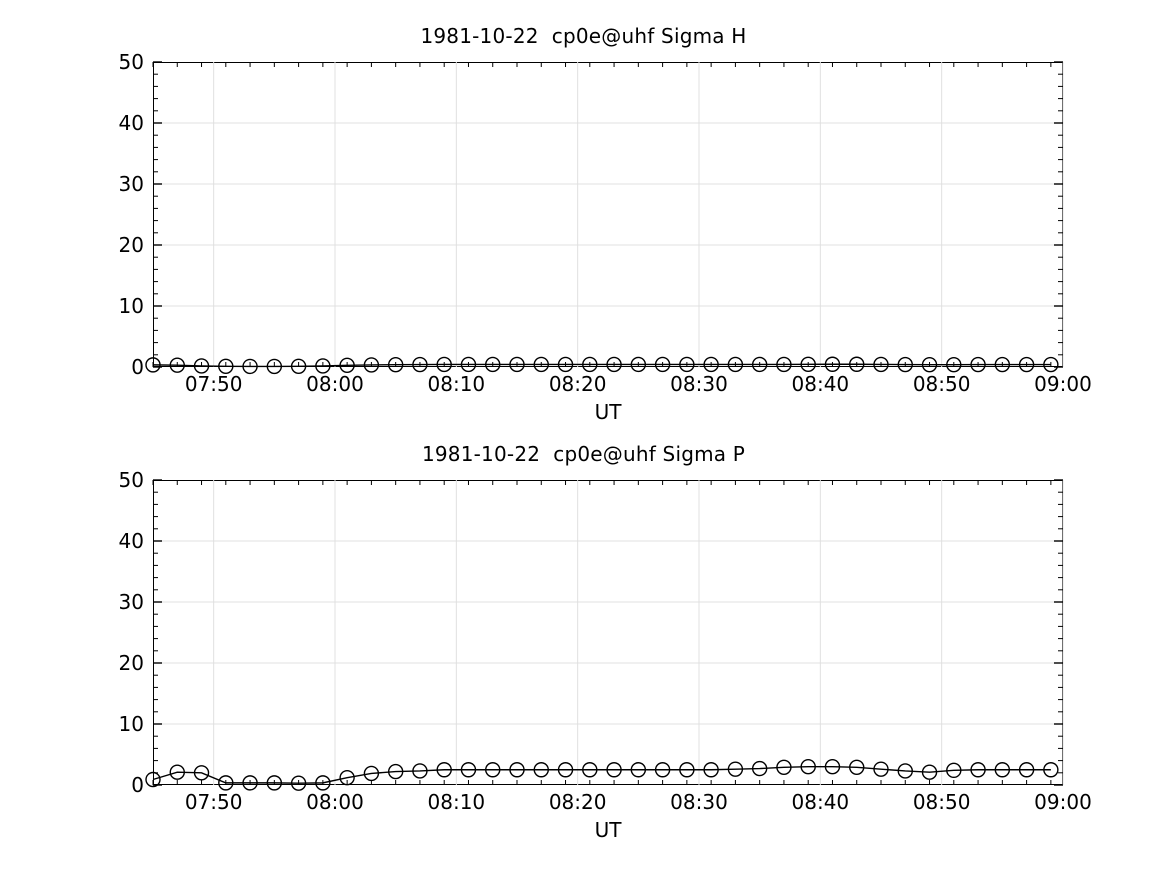 This screenshot has width=1167, height=875. What do you see at coordinates (213, 802) in the screenshot?
I see `x-tick-label: 07:50` at bounding box center [213, 802].